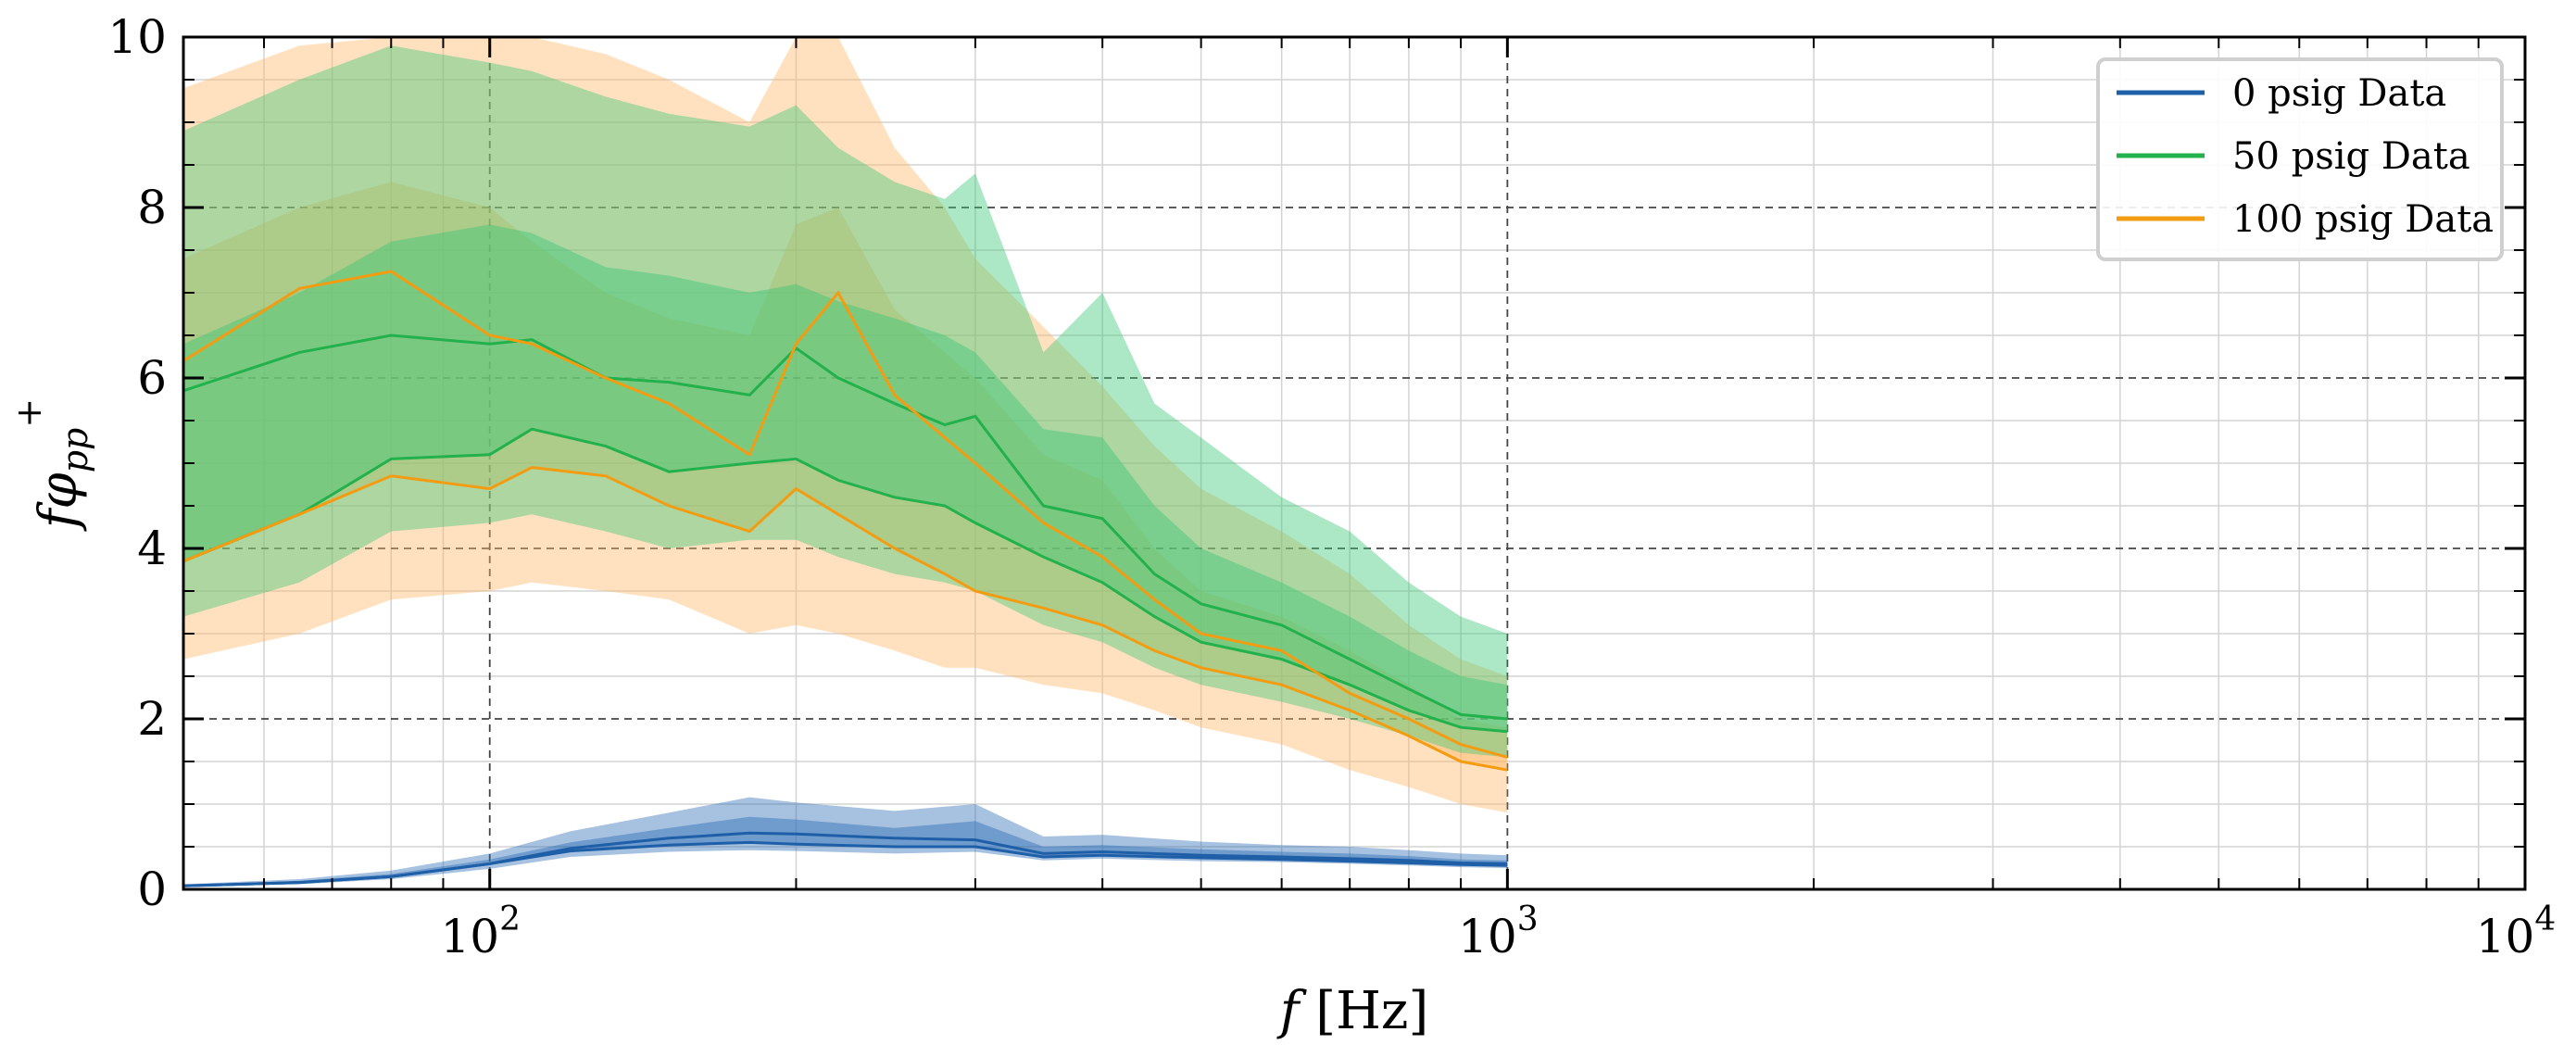  What do you see at coordinates (2516, 931) in the screenshot?
I see `x-tick-label: 10⁴` at bounding box center [2516, 931].